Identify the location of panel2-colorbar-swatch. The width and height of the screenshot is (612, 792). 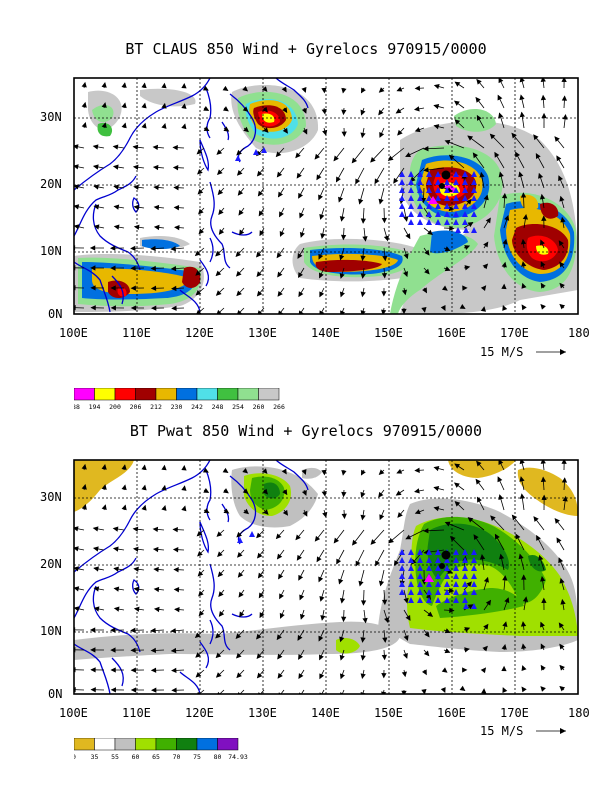
(228, 744).